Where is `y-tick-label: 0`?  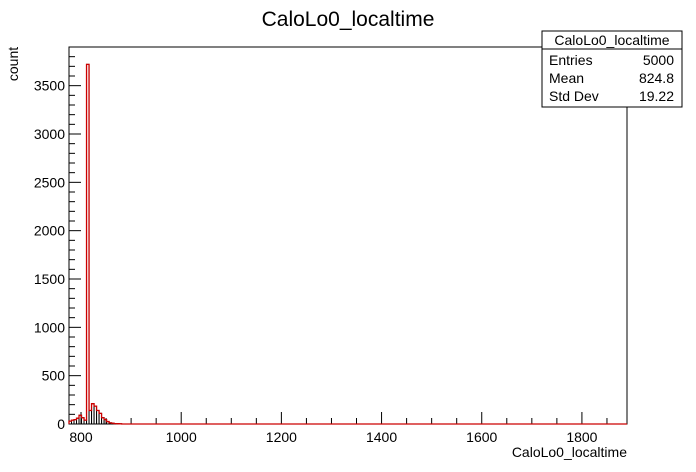 y-tick-label: 0 is located at coordinates (61, 424).